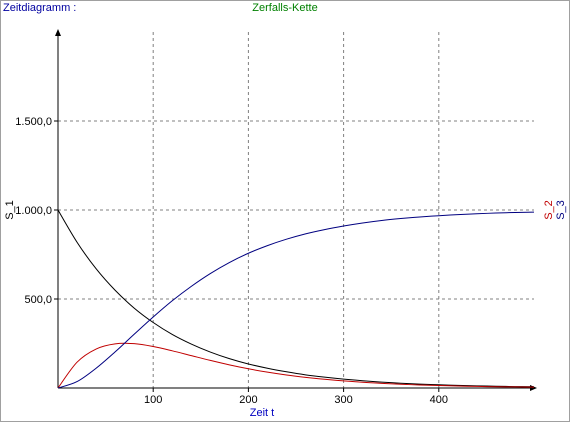  What do you see at coordinates (40, 8) in the screenshot?
I see `diagram-type-label: Zeitdiagramm :` at bounding box center [40, 8].